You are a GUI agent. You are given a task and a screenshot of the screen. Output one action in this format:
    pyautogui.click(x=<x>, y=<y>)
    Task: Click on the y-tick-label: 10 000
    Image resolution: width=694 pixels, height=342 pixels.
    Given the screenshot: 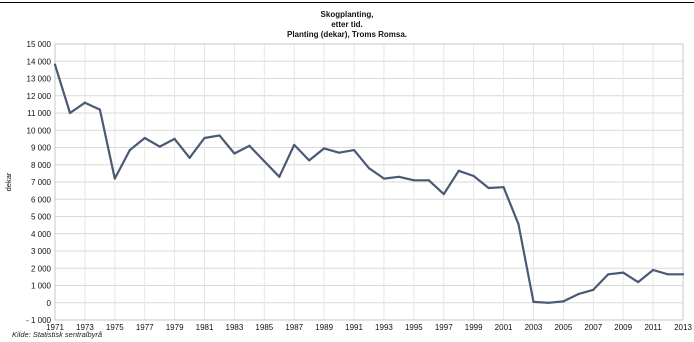 What is the action you would take?
    pyautogui.click(x=39, y=130)
    